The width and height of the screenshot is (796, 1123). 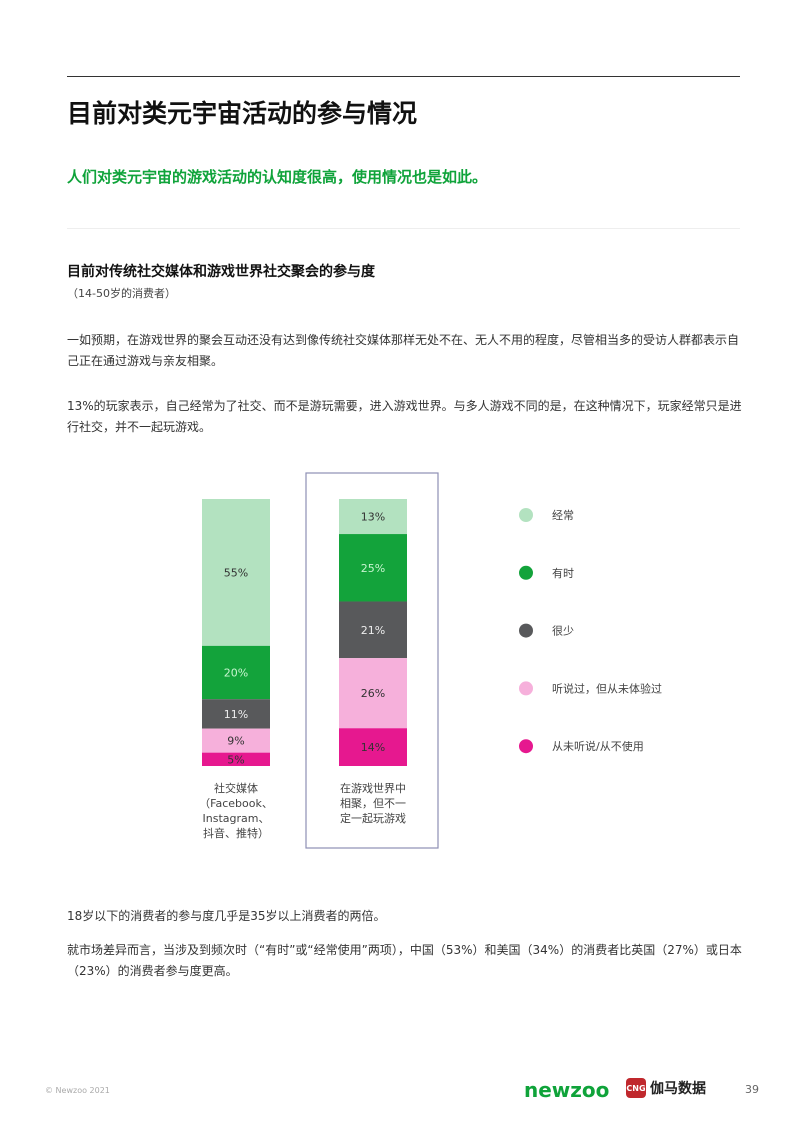 What do you see at coordinates (277, 177) in the screenshot?
I see `page-subtitle: 人们对类元宇宙的游戏活动的认知度很高，使用情况也是如此。` at bounding box center [277, 177].